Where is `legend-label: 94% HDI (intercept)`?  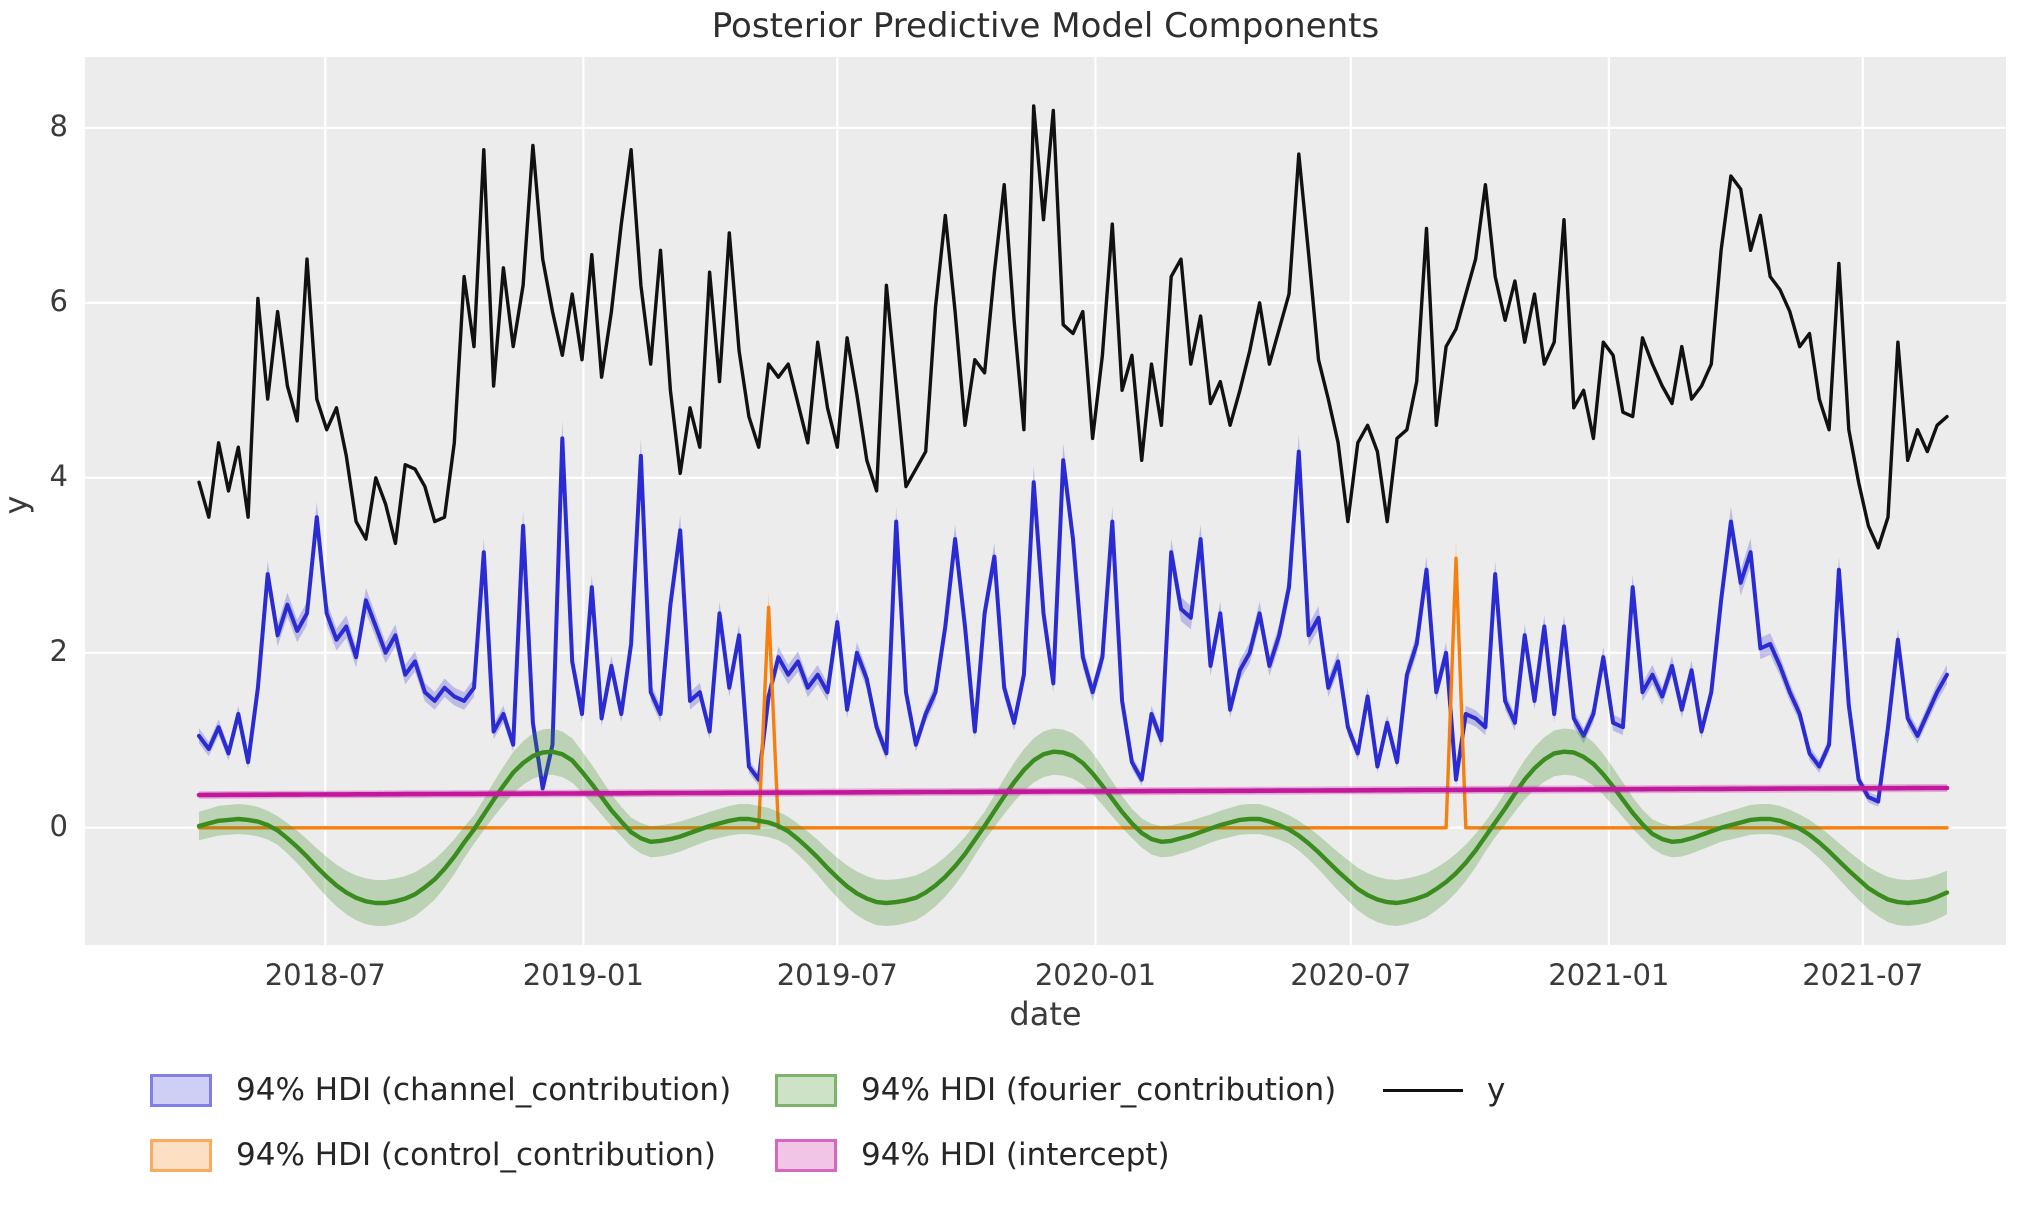 legend-label: 94% HDI (intercept) is located at coordinates (1015, 1155).